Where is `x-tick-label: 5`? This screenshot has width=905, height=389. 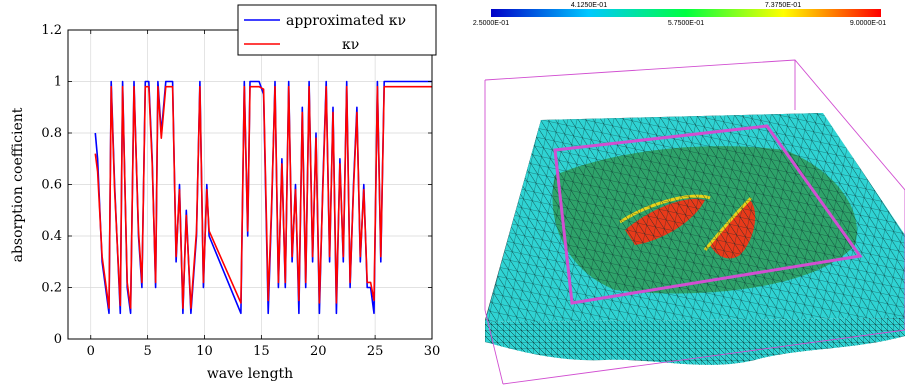 x-tick-label: 5 is located at coordinates (147, 351).